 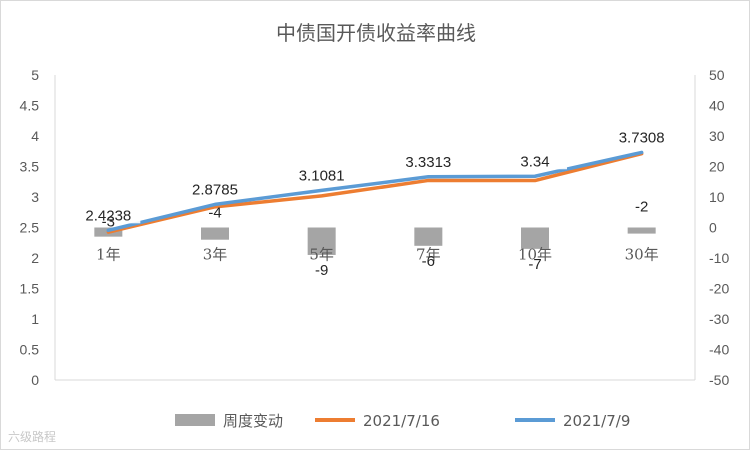 What do you see at coordinates (215, 255) in the screenshot?
I see `category-label: 3年` at bounding box center [215, 255].